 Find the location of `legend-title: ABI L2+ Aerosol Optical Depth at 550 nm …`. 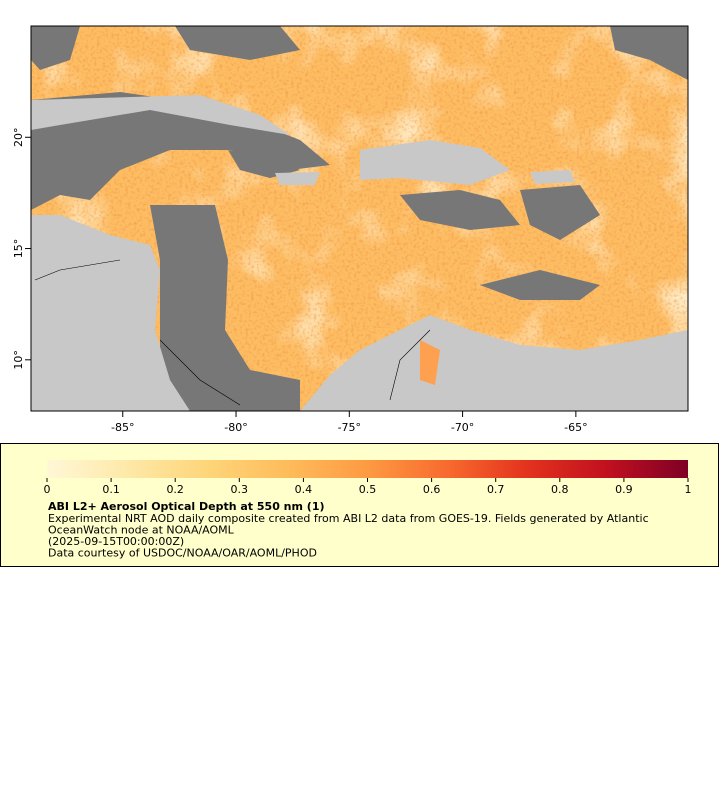

legend-title: ABI L2+ Aerosol Optical Depth at 550 nm … is located at coordinates (186, 506).